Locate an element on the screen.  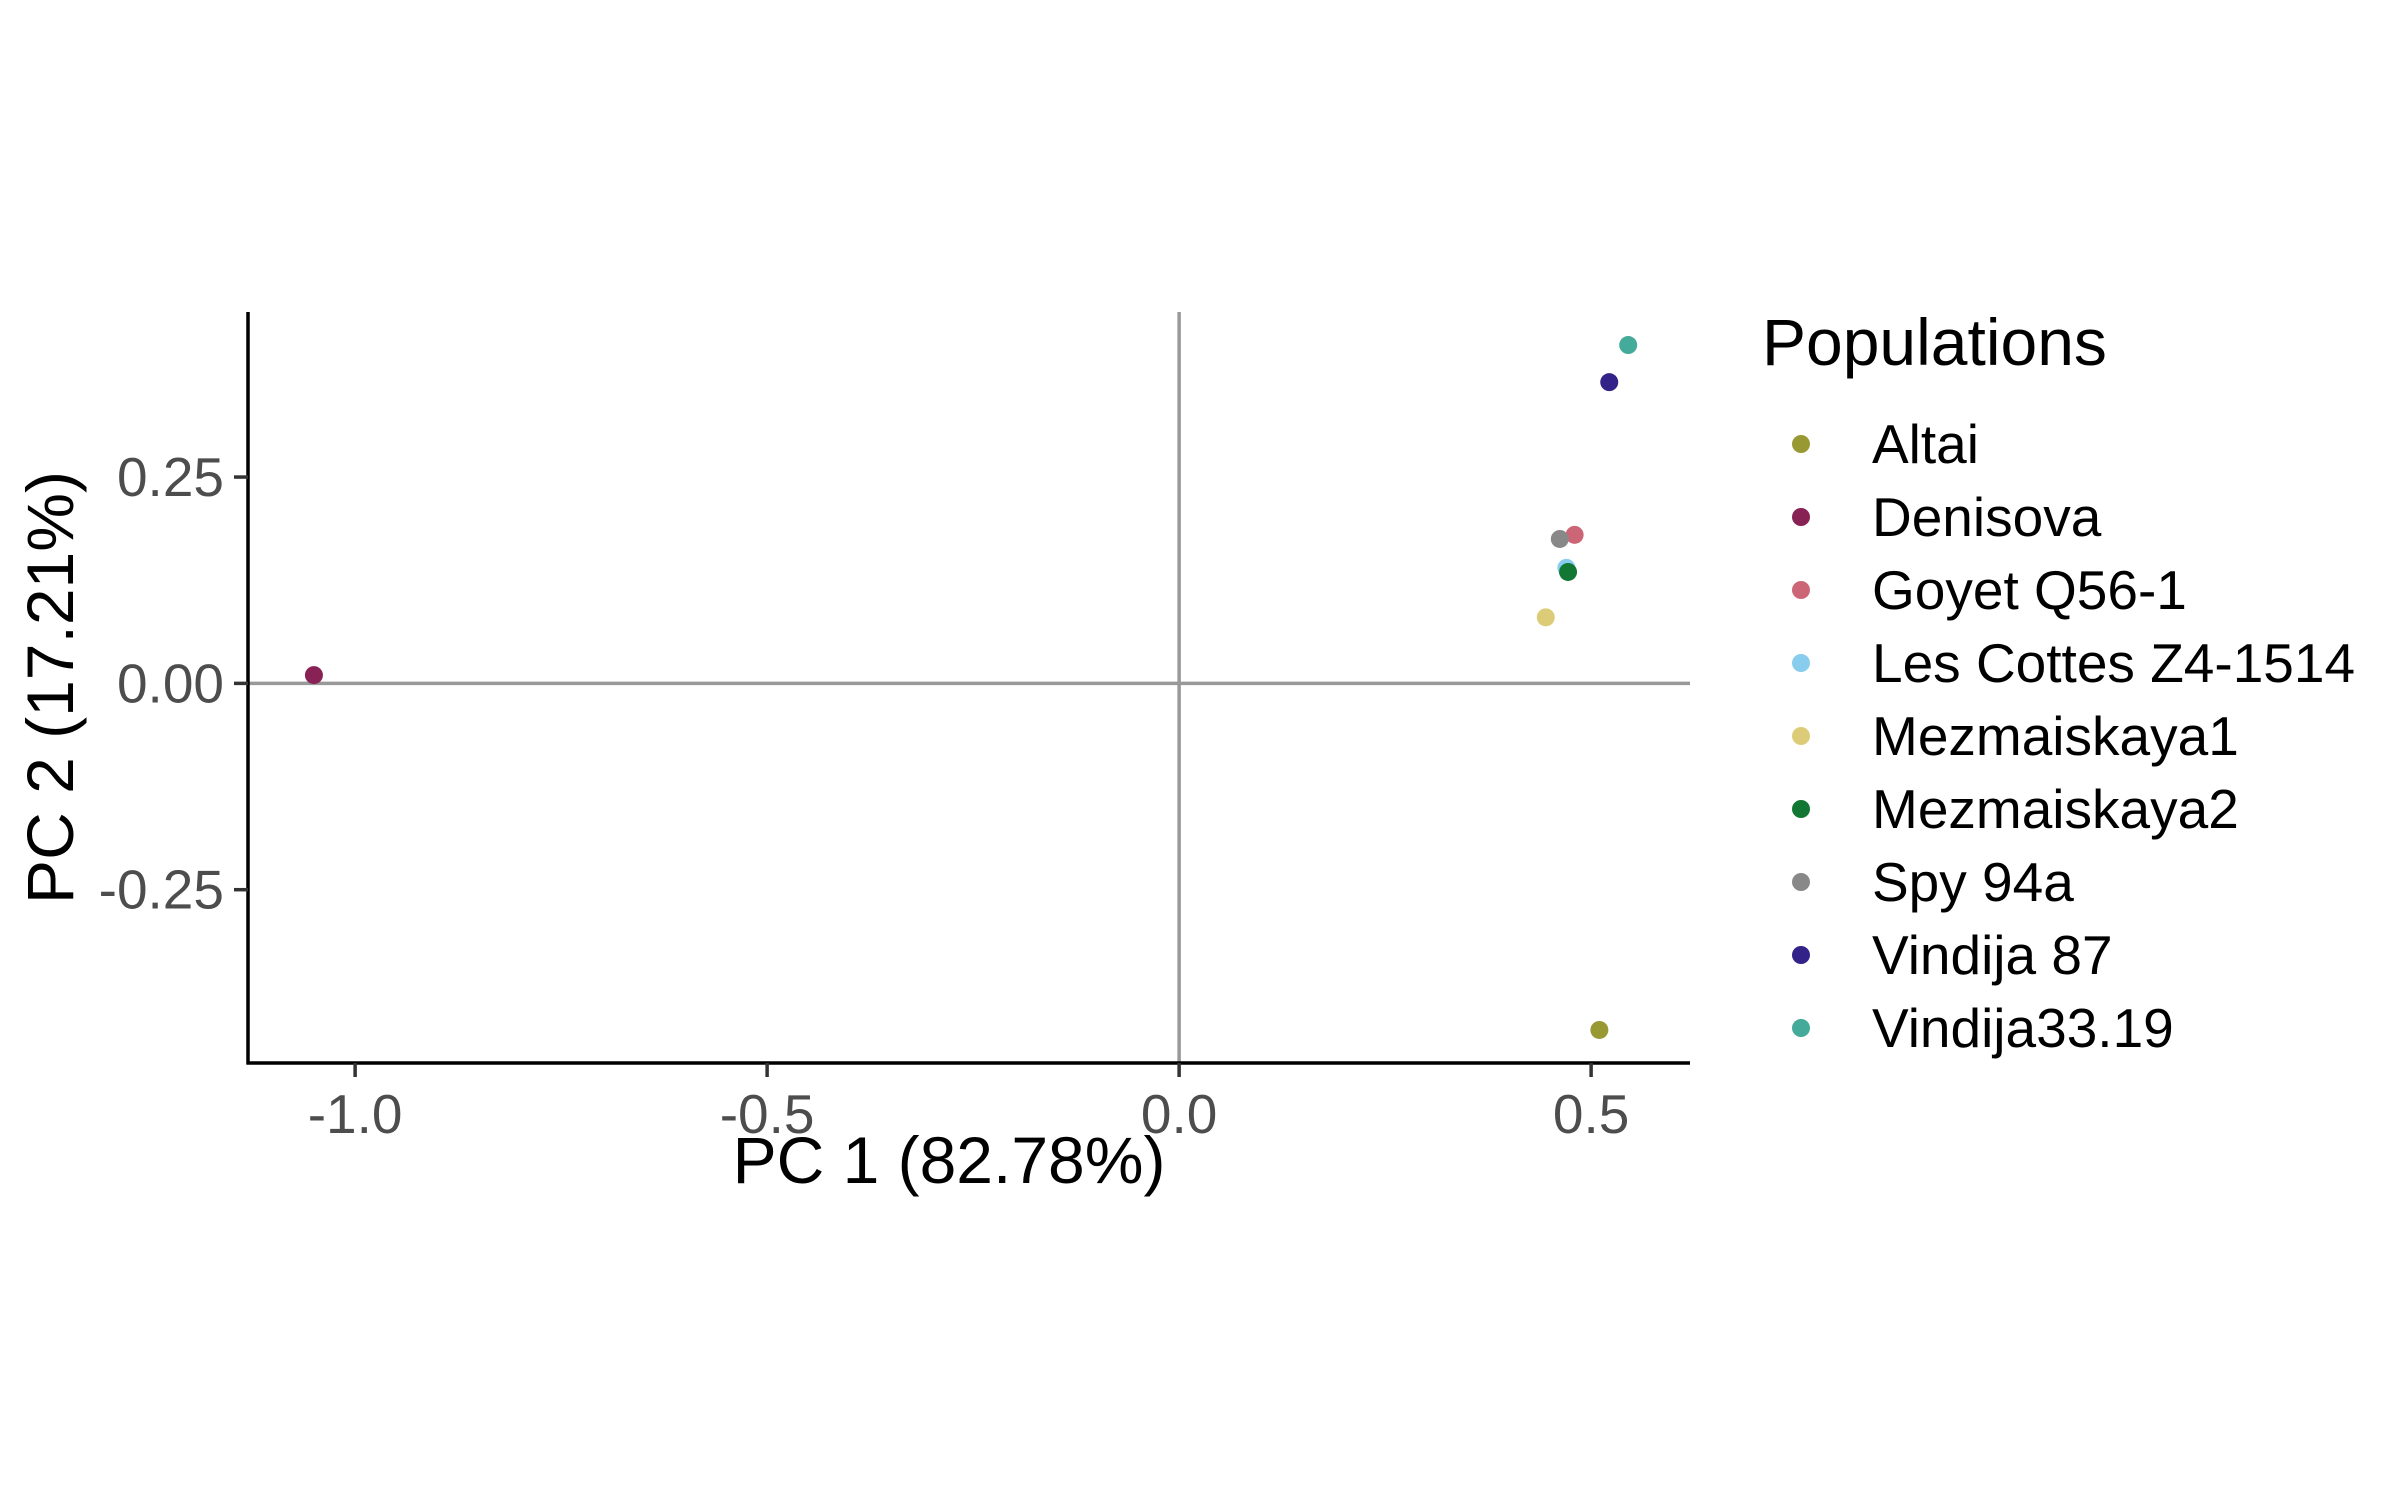
x-tick-label: 0.0 is located at coordinates (1179, 1114).